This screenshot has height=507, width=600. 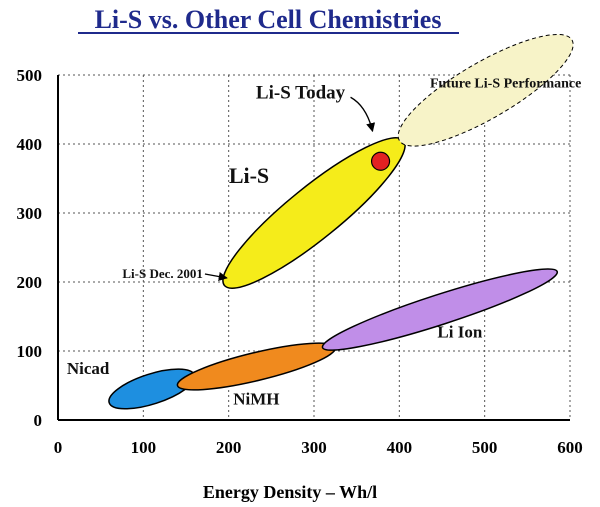 What do you see at coordinates (314, 447) in the screenshot?
I see `x-tick-label-300: 300` at bounding box center [314, 447].